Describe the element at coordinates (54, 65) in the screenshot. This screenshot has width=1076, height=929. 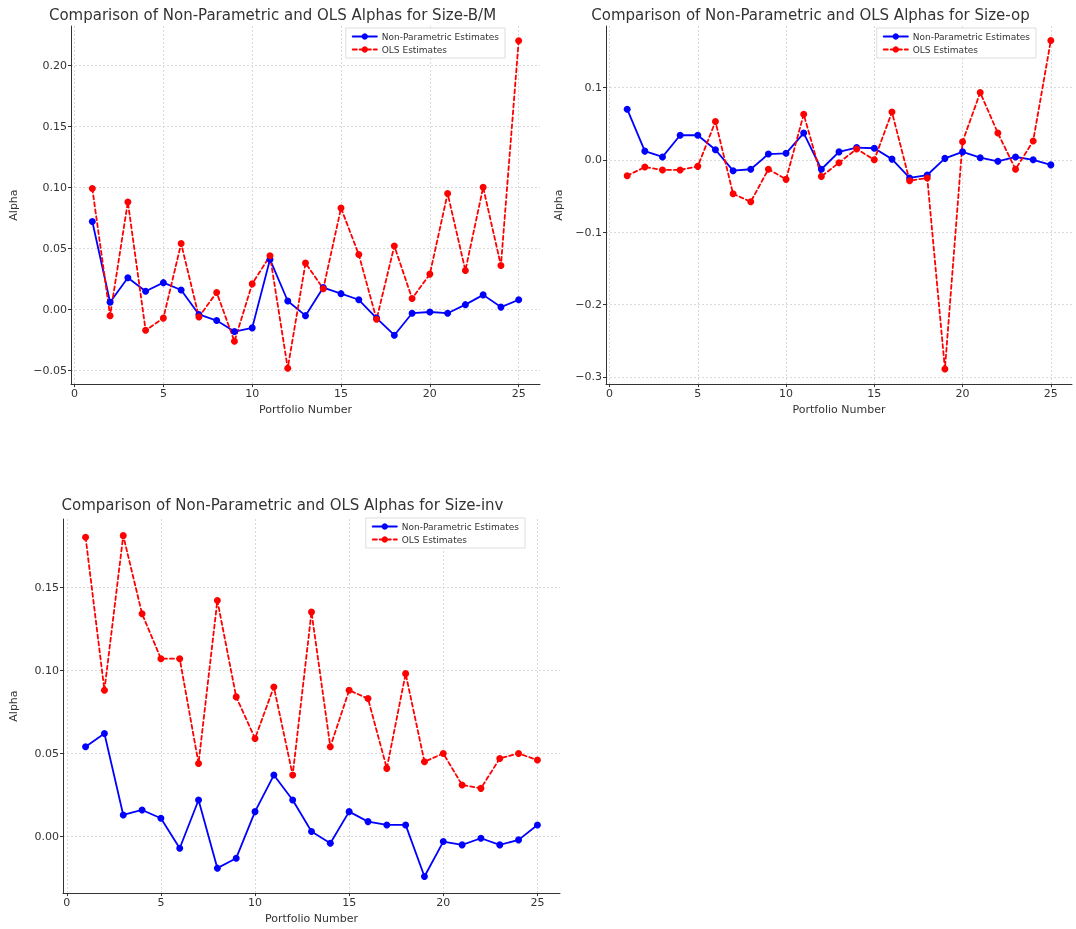
I see `y-tick-label: 0.20` at that location.